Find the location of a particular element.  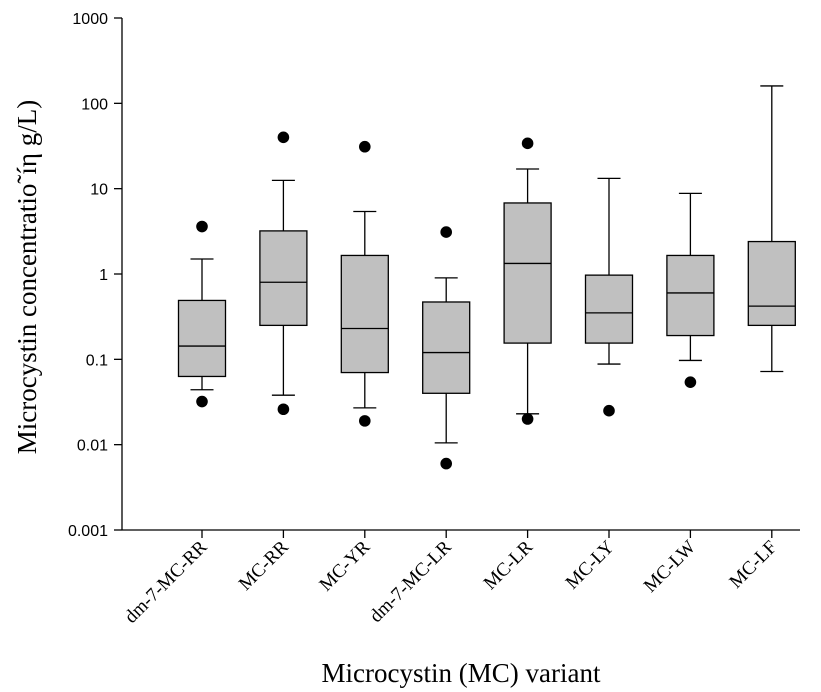

x-tick-label: MC-RR is located at coordinates (264, 565).